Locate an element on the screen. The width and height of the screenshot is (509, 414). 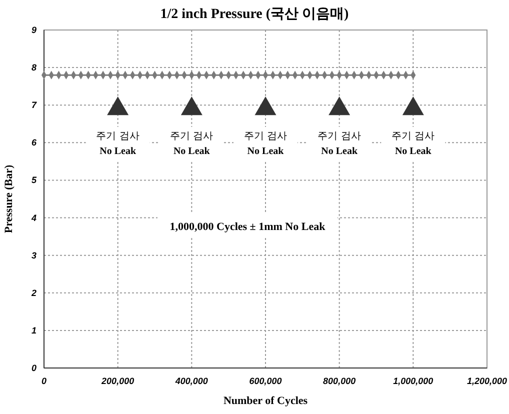
y-tick-label: 7 is located at coordinates (34, 105).